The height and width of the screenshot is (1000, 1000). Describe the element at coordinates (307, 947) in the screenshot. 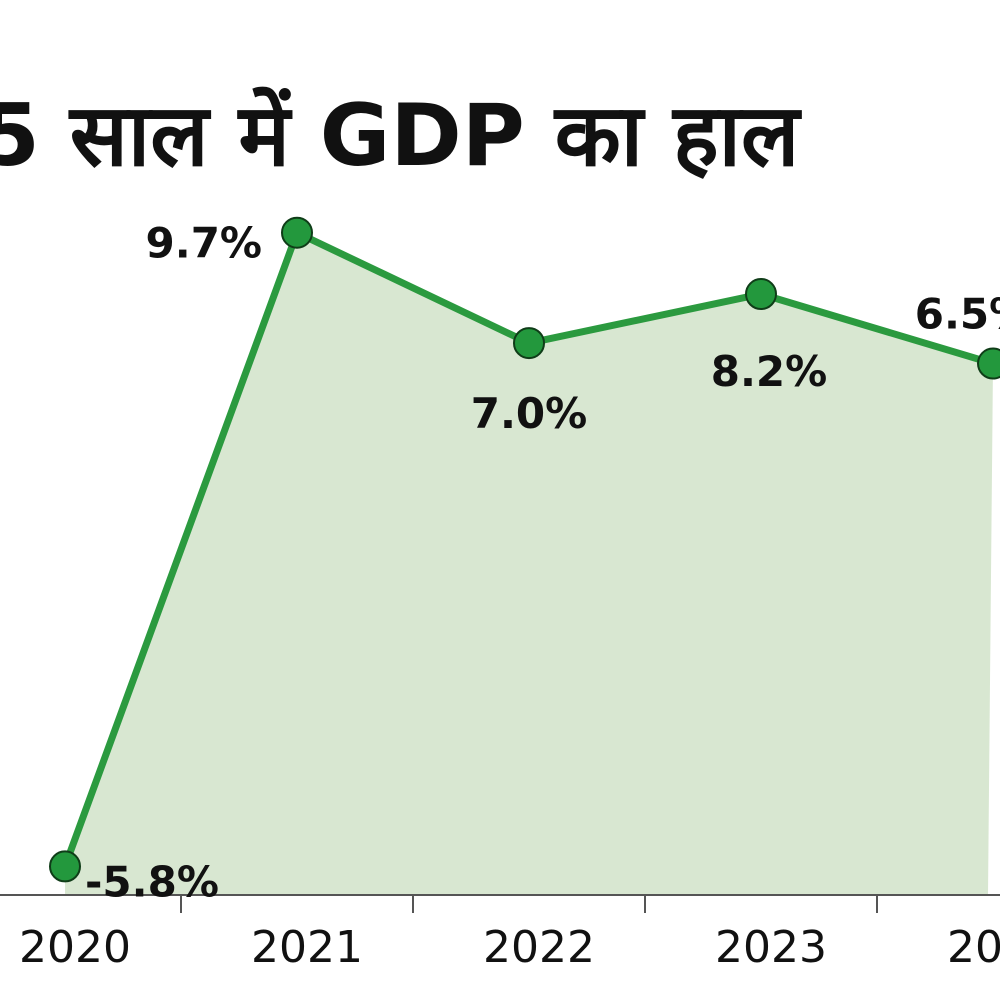

I see `x-tick-label-2021: 2021` at that location.